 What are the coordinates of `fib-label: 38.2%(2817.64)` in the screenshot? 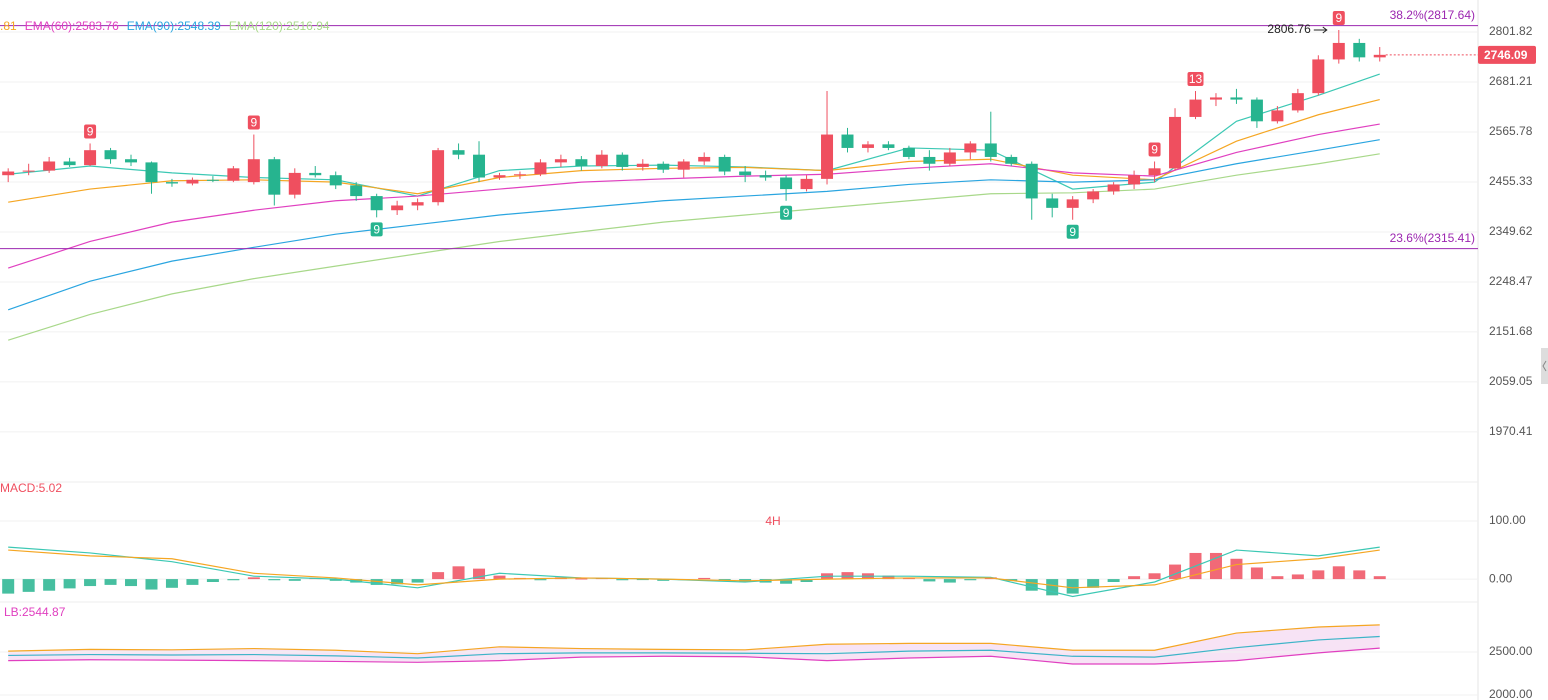 It's located at (1432, 15).